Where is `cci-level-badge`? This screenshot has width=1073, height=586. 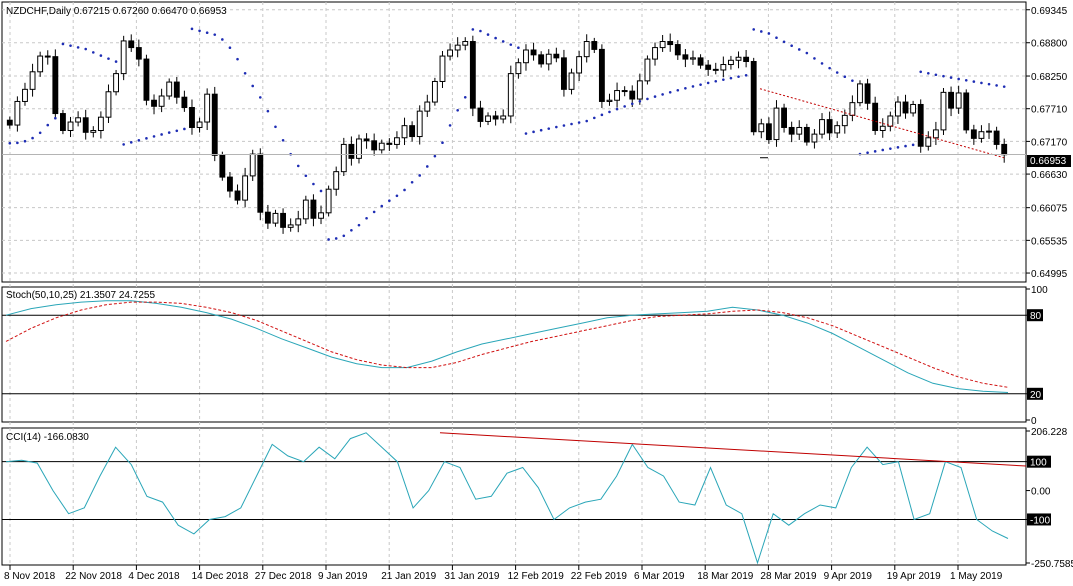 cci-level-badge is located at coordinates (1039, 519).